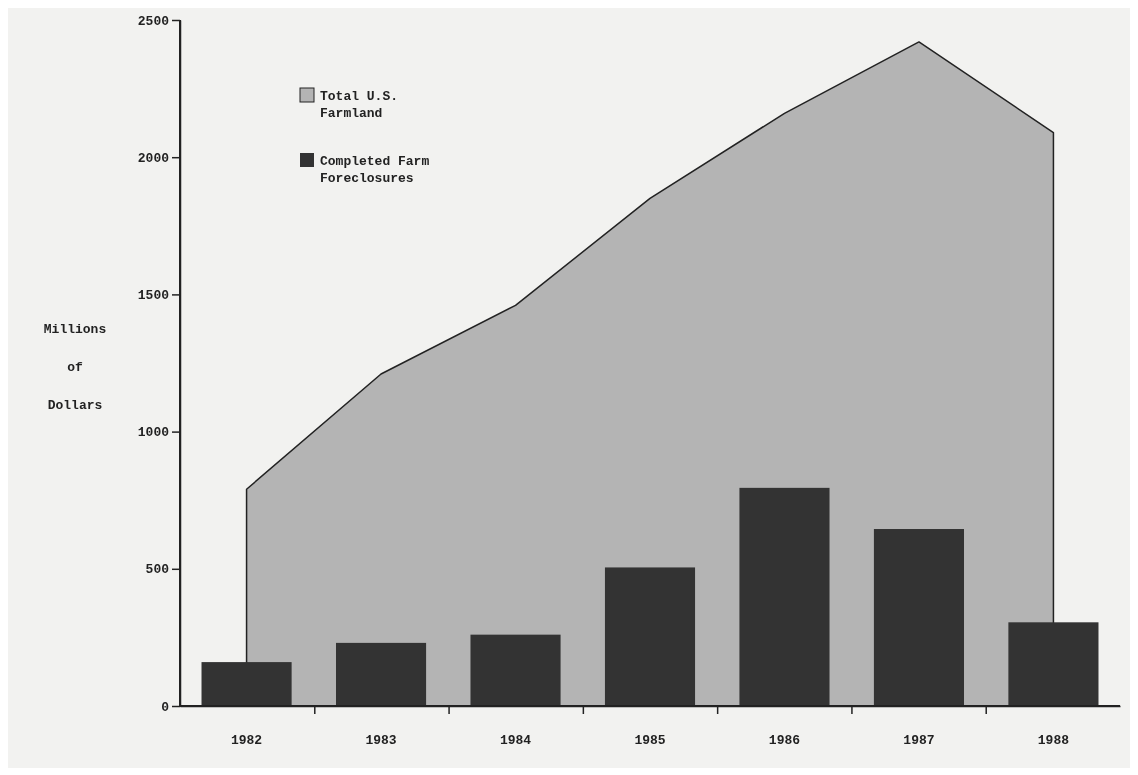 Image resolution: width=1138 pixels, height=775 pixels. Describe the element at coordinates (381, 740) in the screenshot. I see `x-tick-label: 1983` at that location.